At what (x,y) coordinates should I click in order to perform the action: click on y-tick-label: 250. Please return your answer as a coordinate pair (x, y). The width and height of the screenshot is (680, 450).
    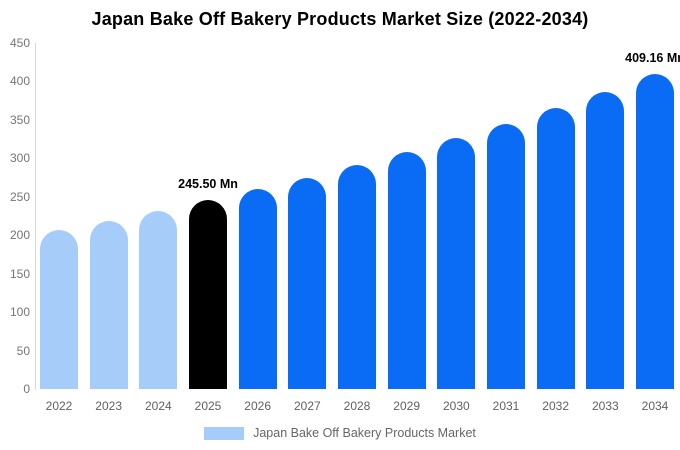
    Looking at the image, I should click on (19, 196).